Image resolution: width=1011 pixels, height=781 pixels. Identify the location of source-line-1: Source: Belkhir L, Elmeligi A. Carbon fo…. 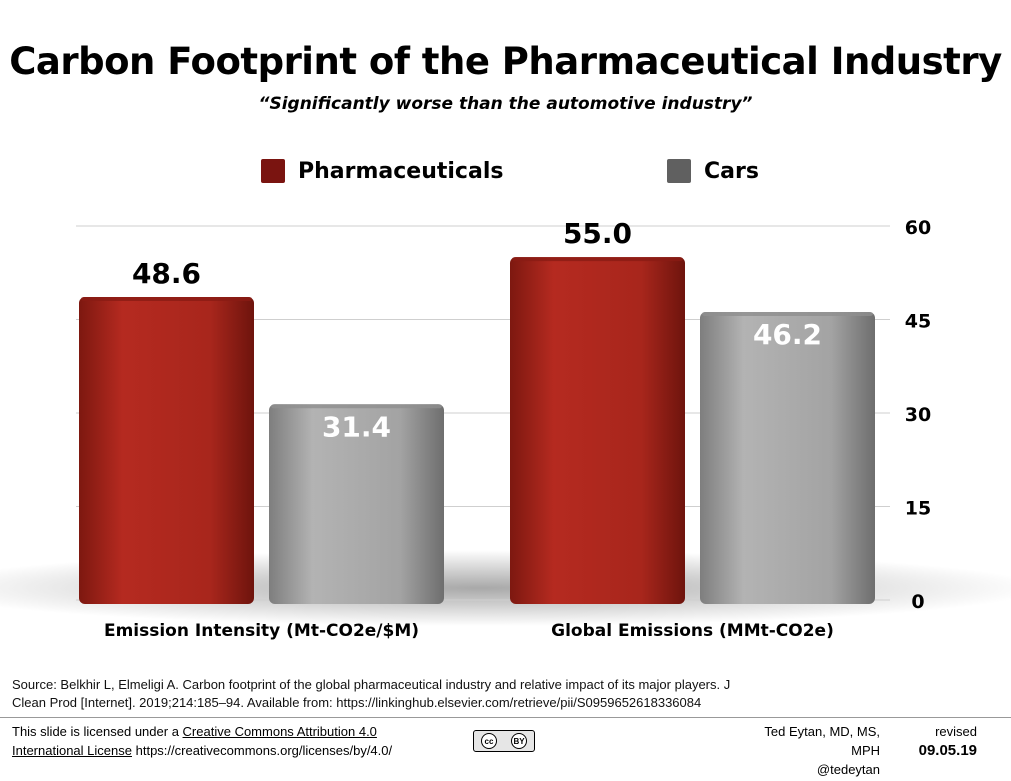
(371, 684).